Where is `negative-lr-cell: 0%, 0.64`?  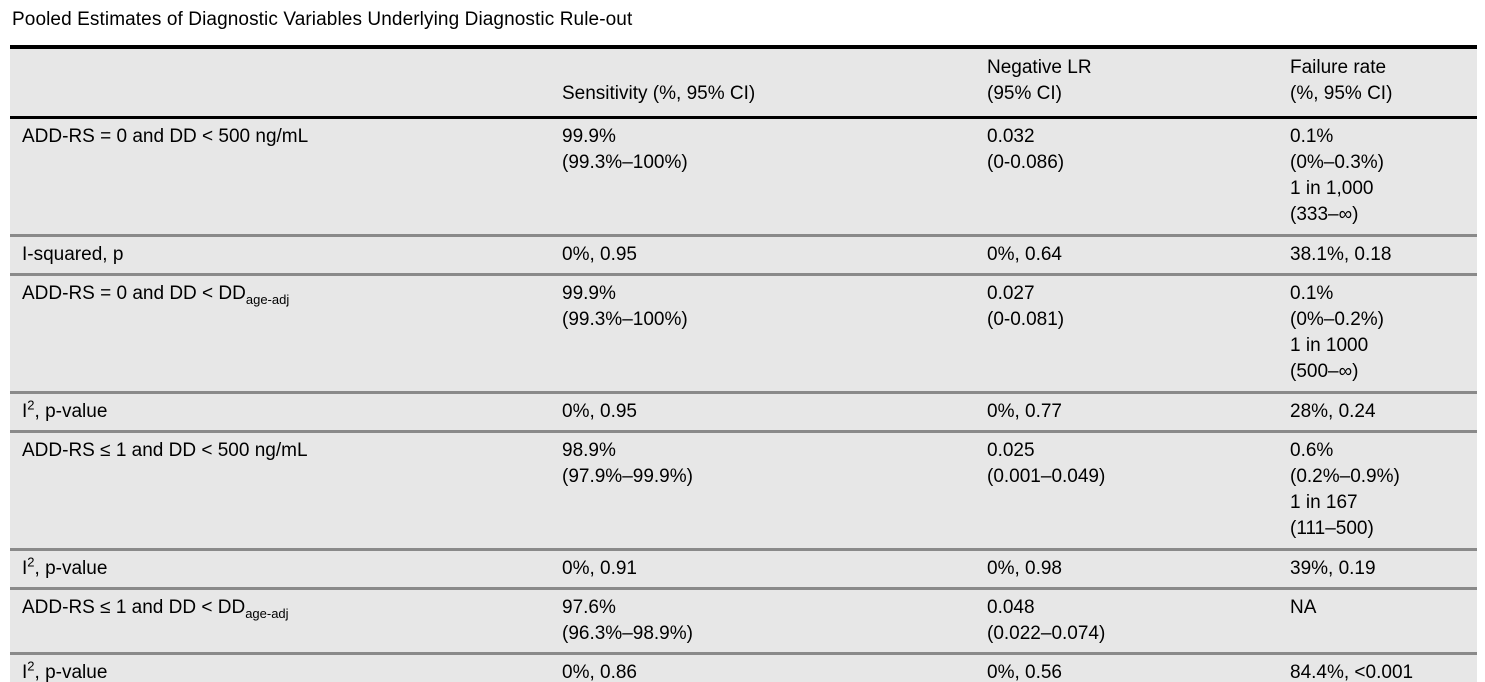 negative-lr-cell: 0%, 0.64 is located at coordinates (1134, 254).